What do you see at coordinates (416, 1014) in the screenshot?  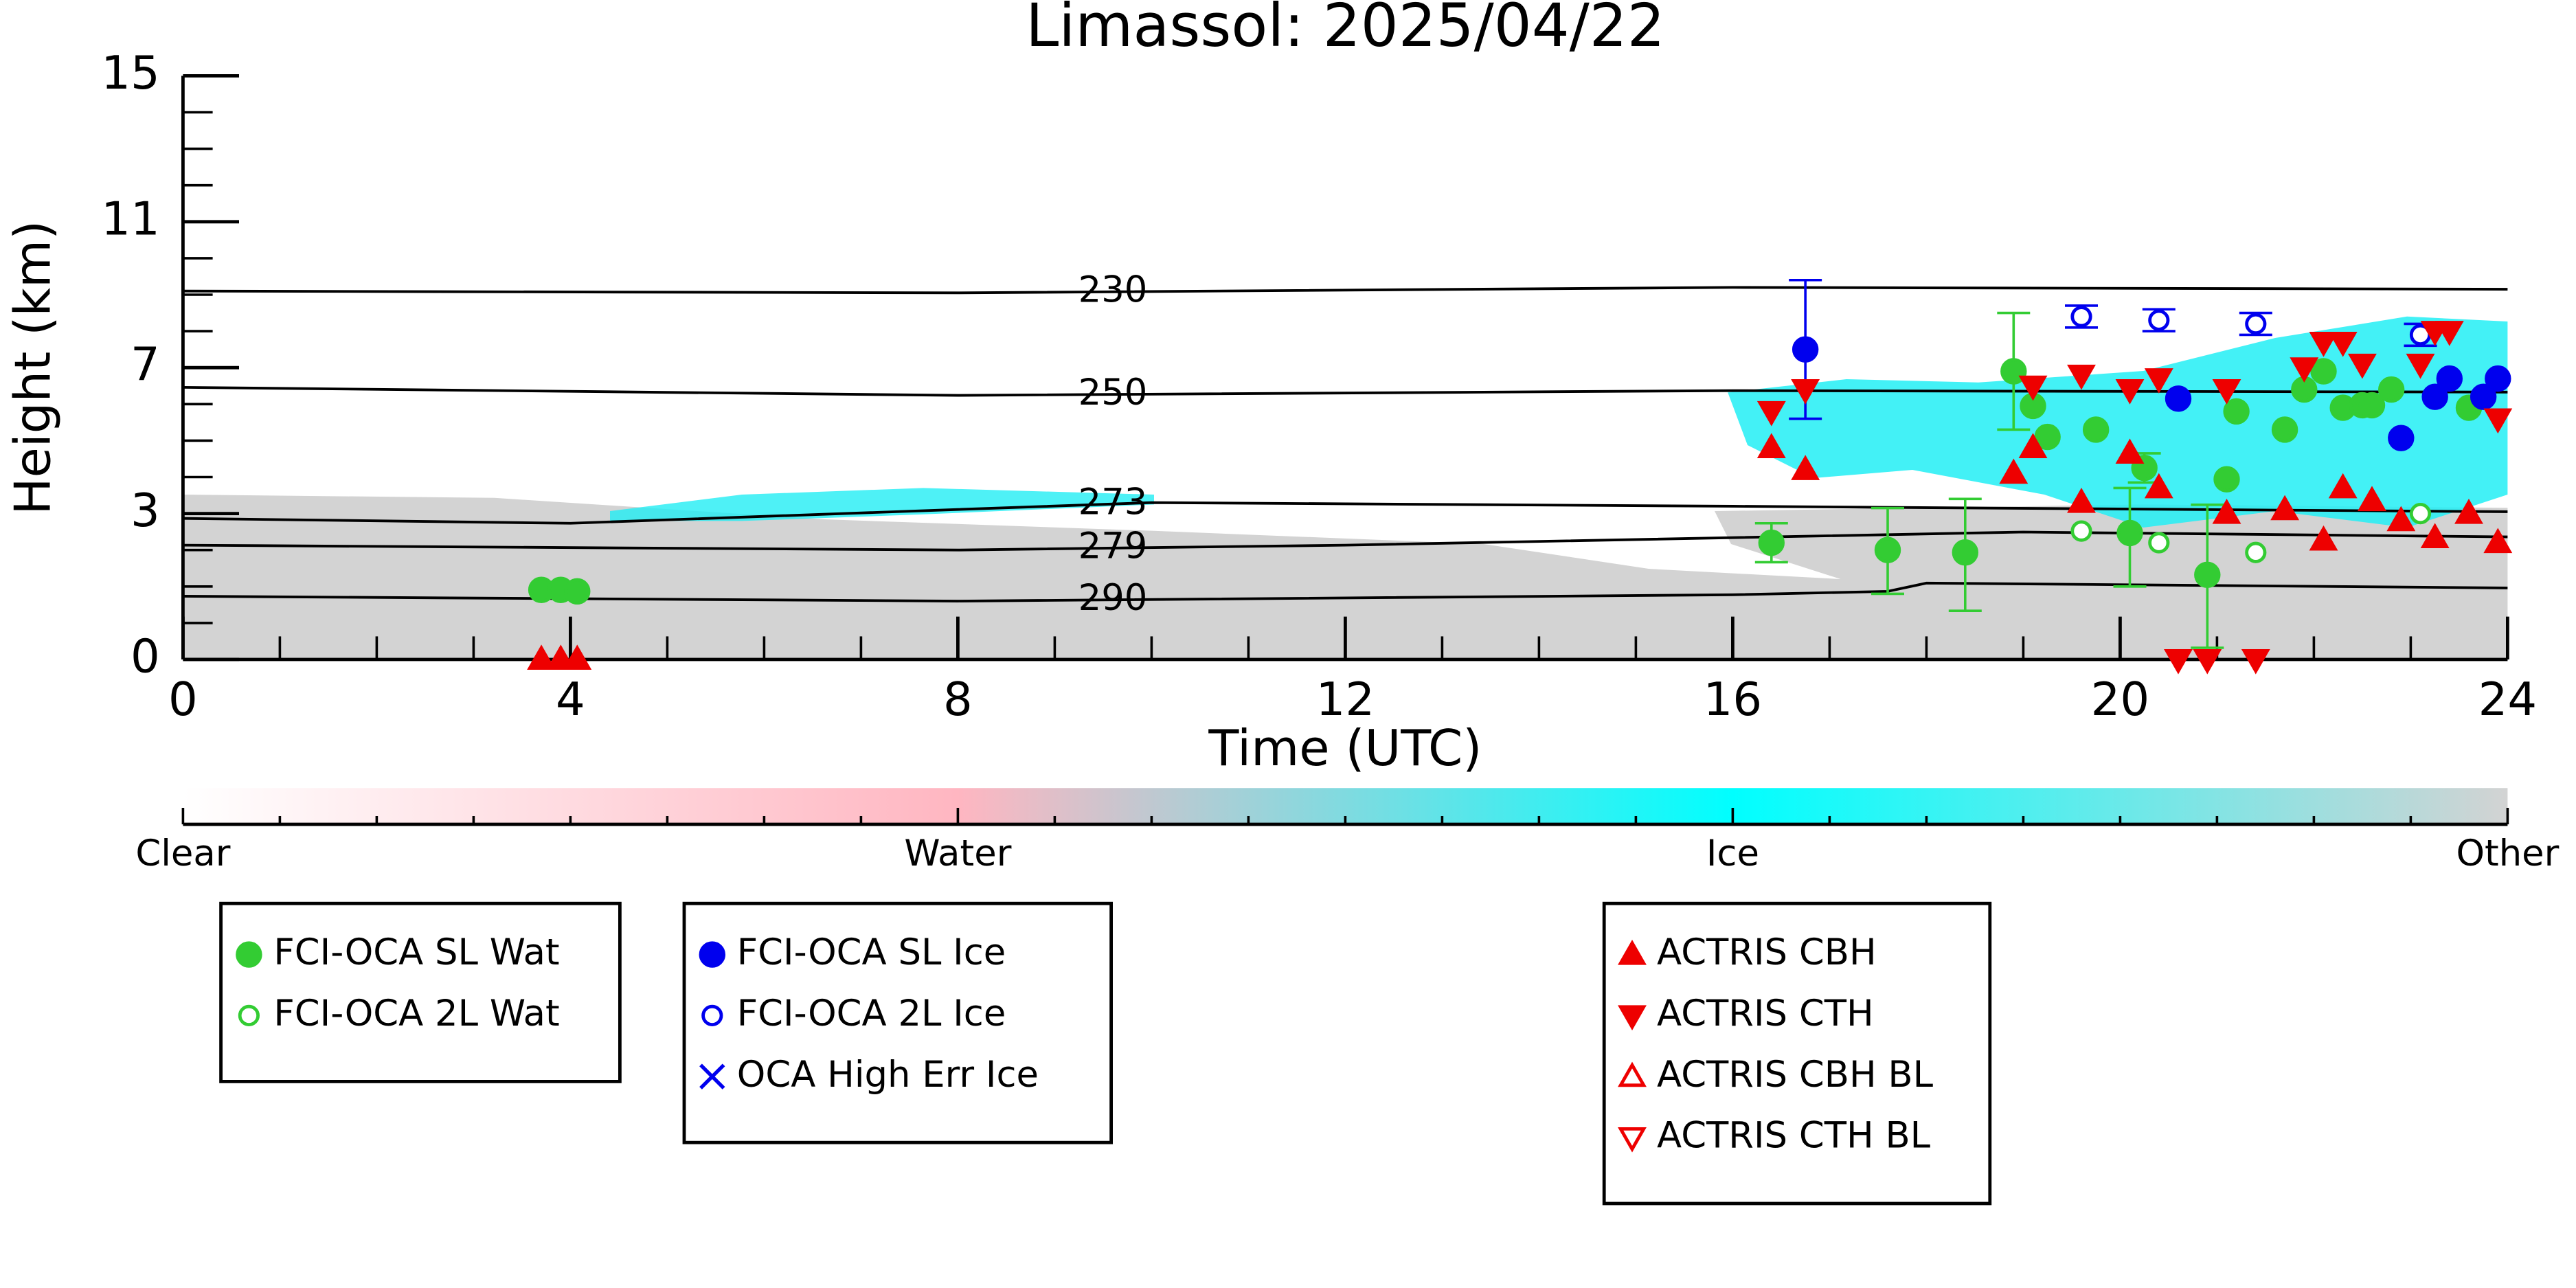 I see `legend-label: FCI-OCA 2L Wat` at bounding box center [416, 1014].